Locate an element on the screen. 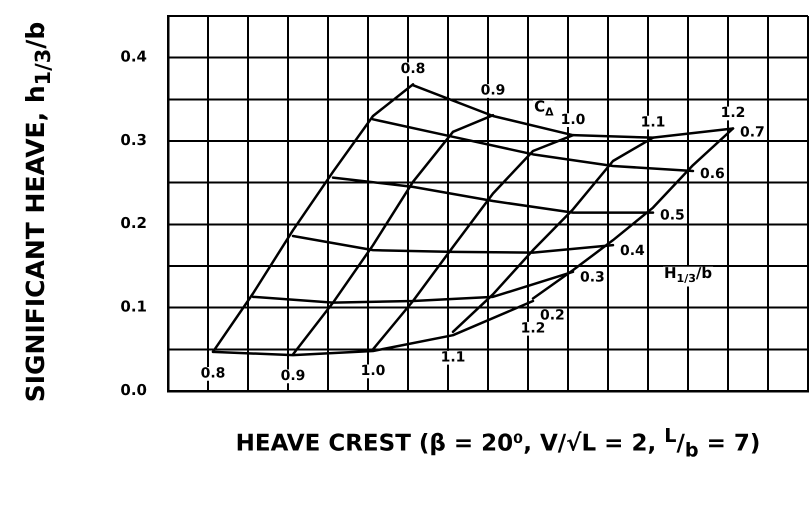 The width and height of the screenshot is (810, 527). series-label: 0.8 is located at coordinates (413, 68).